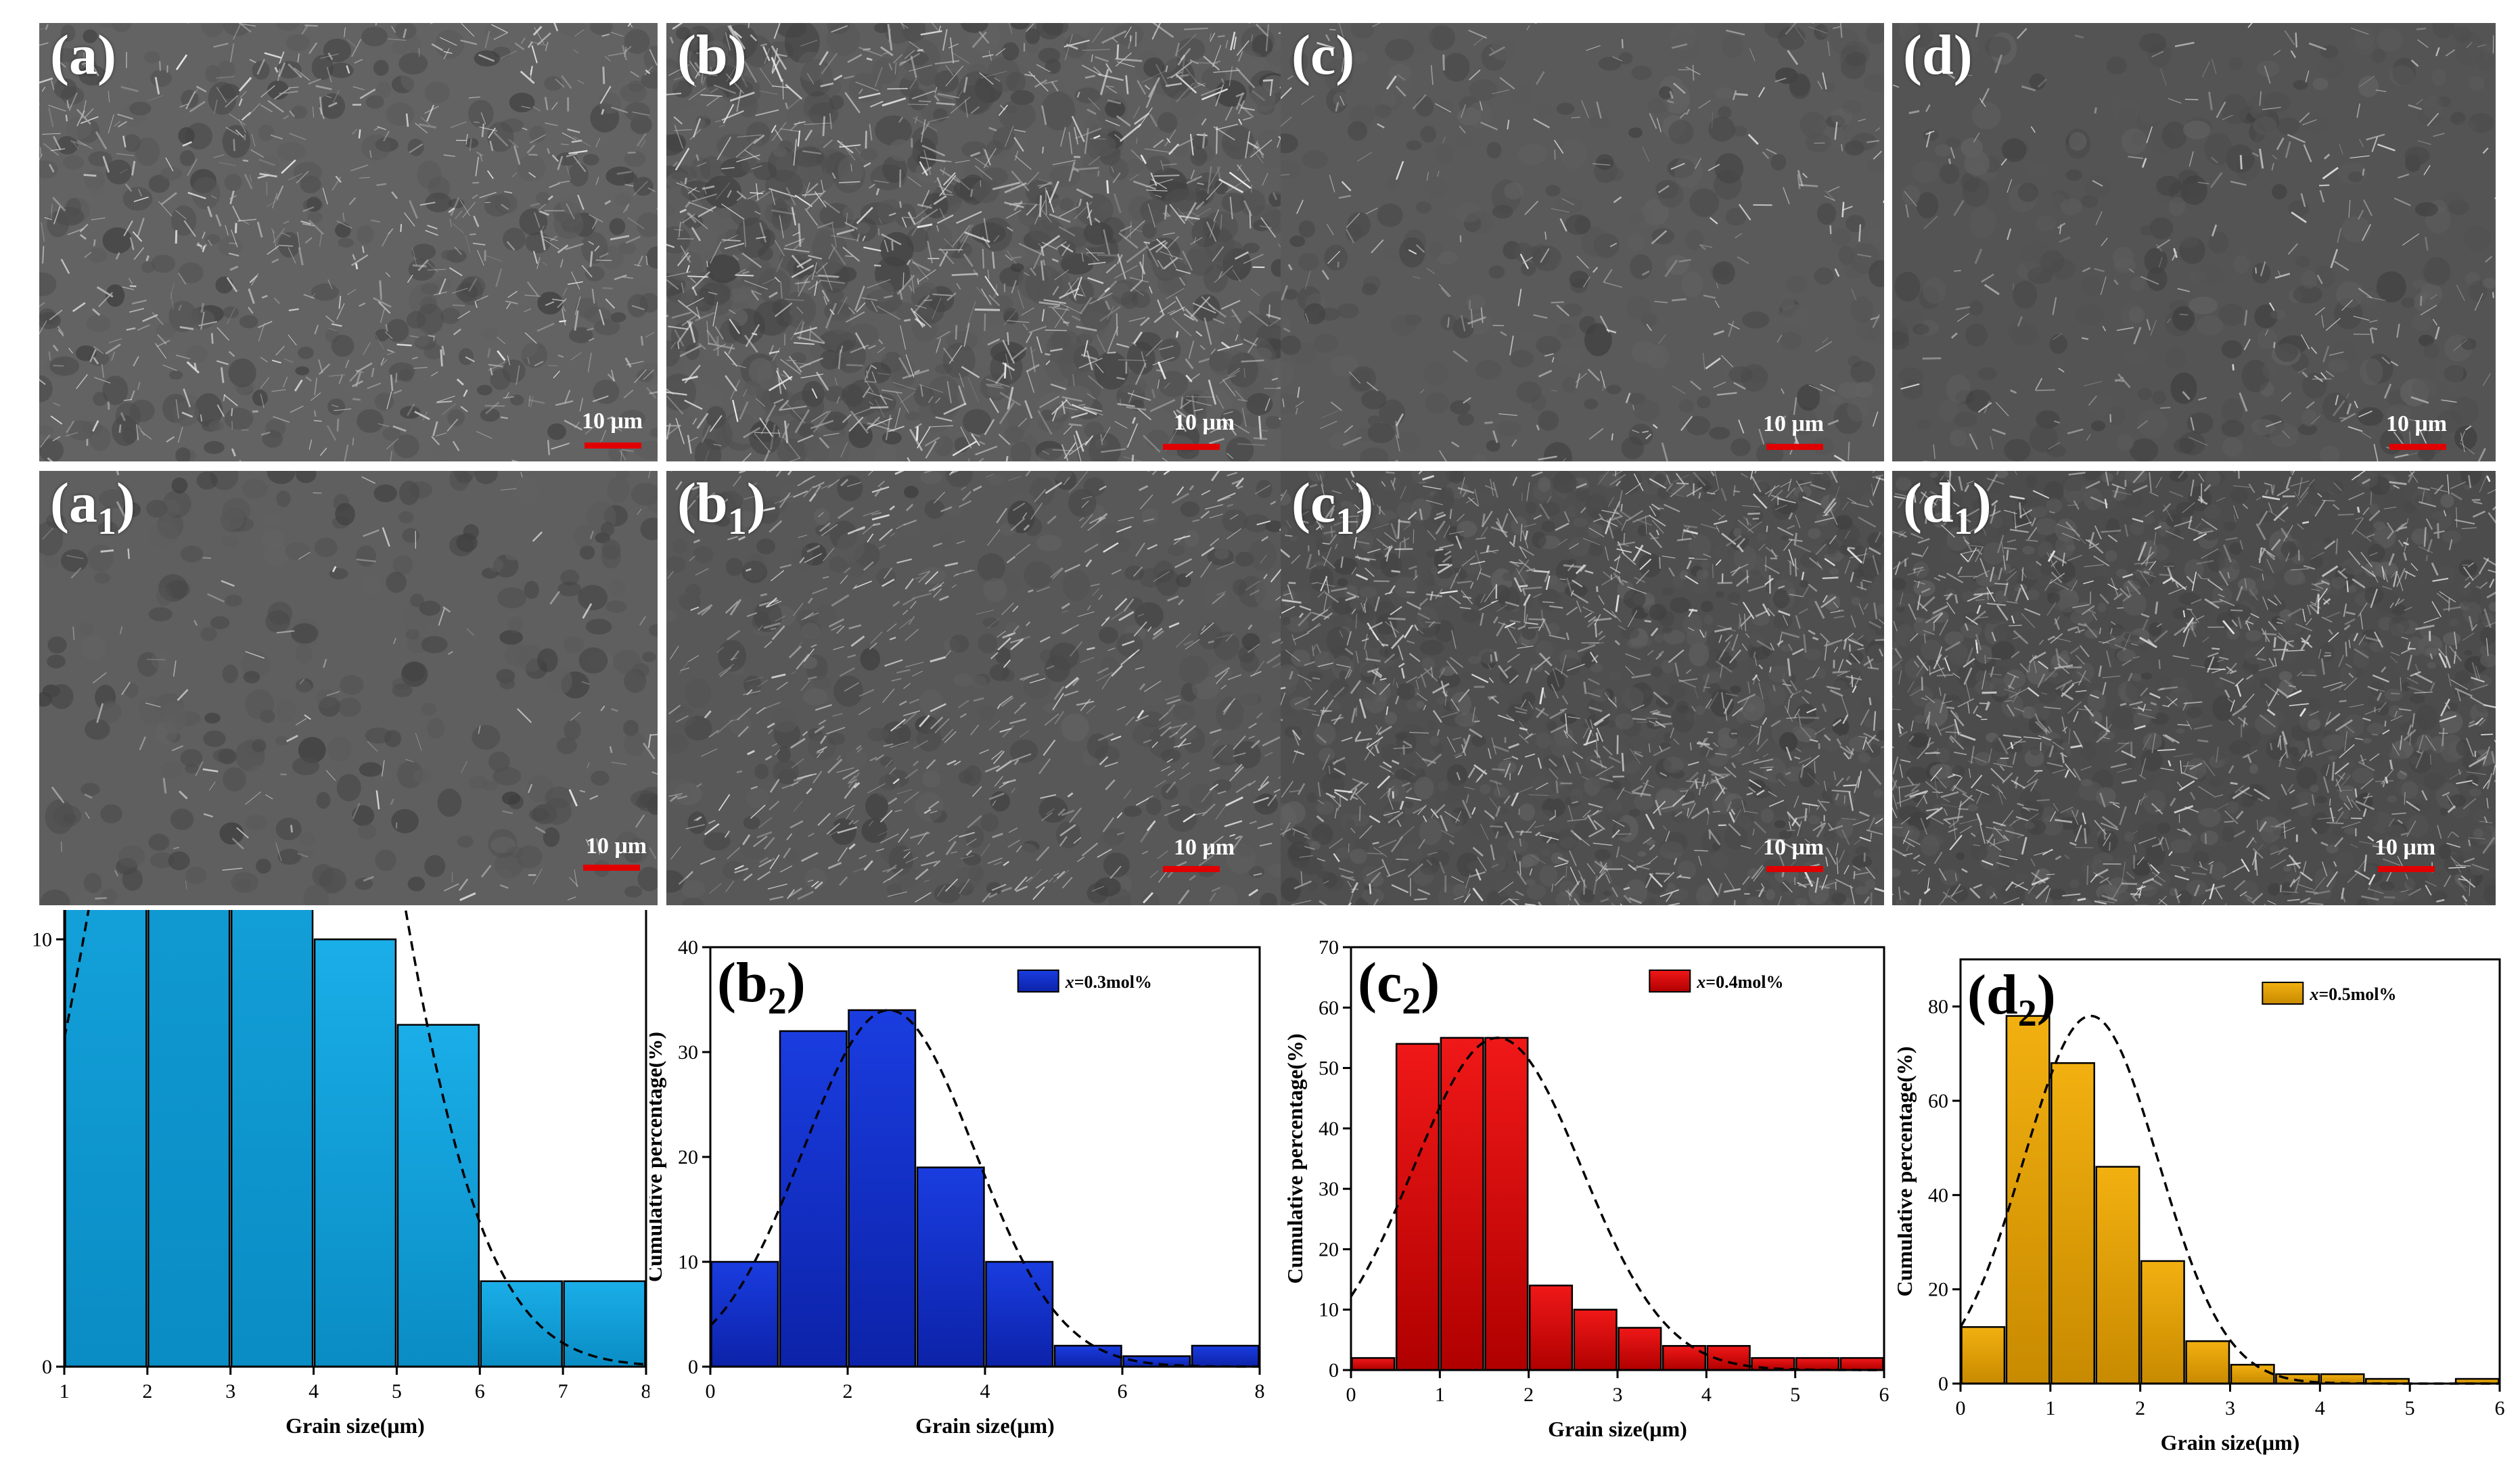  Describe the element at coordinates (1739, 982) in the screenshot. I see `legend-label: x=0.4mol%` at that location.